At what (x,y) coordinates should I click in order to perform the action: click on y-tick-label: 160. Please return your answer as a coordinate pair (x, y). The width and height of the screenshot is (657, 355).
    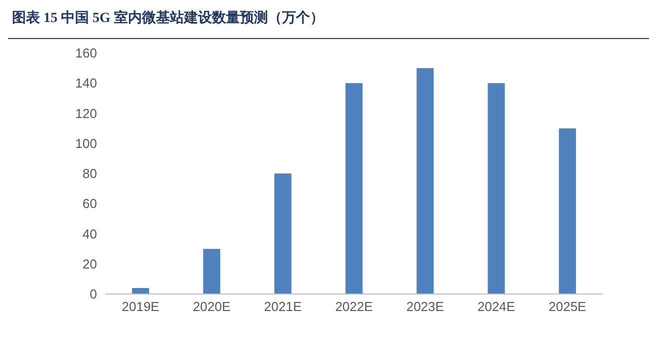
    Looking at the image, I should click on (86, 53).